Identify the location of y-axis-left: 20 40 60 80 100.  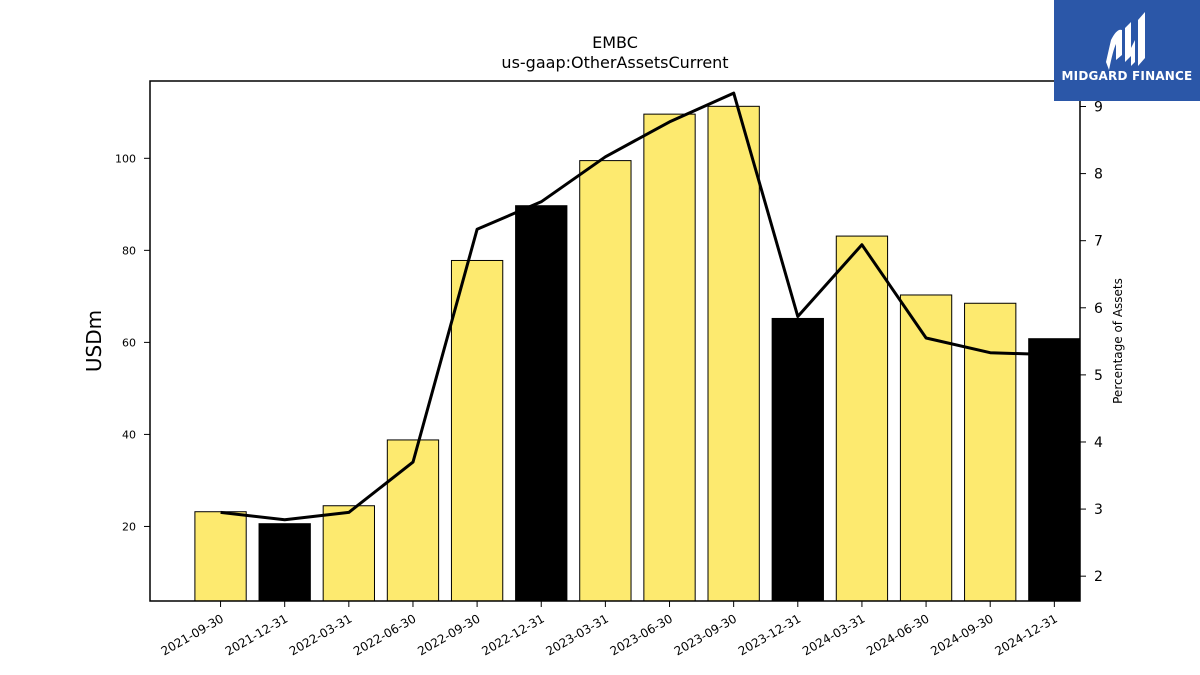
(132, 342).